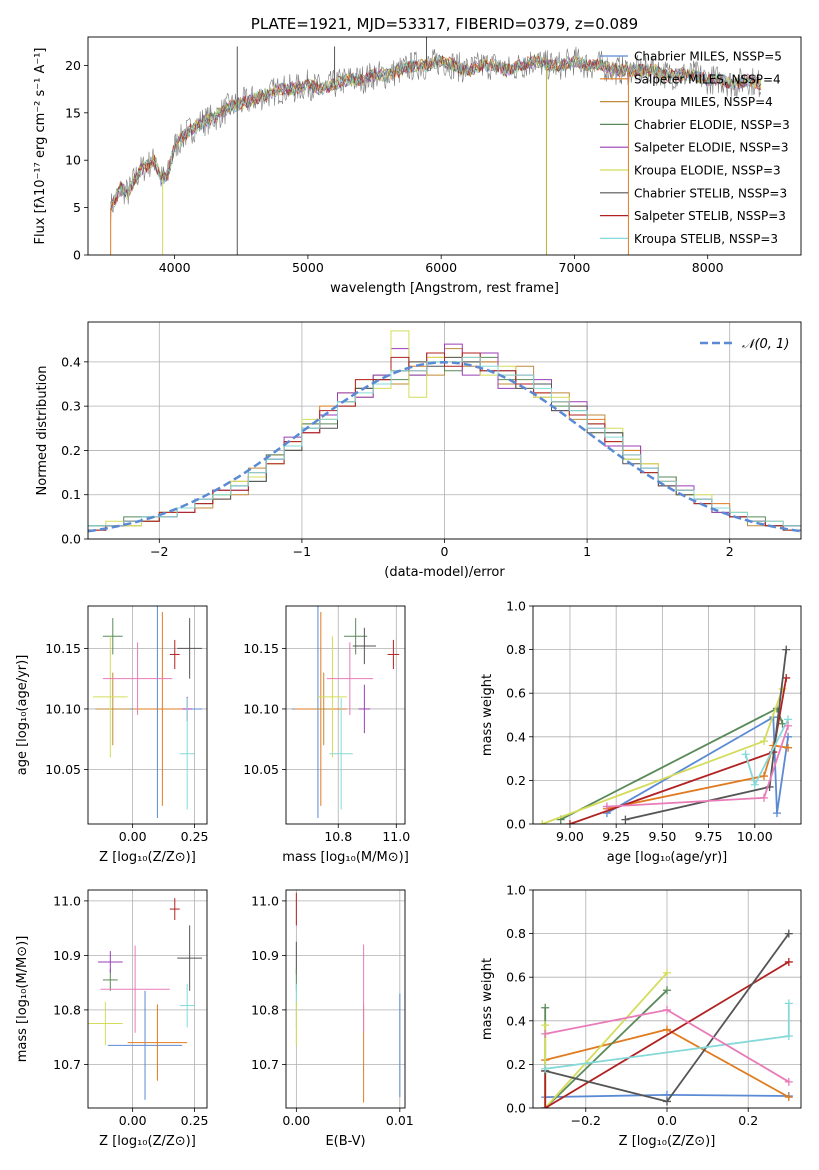  I want to click on spectrum-ytick-label: 15, so click(73, 112).